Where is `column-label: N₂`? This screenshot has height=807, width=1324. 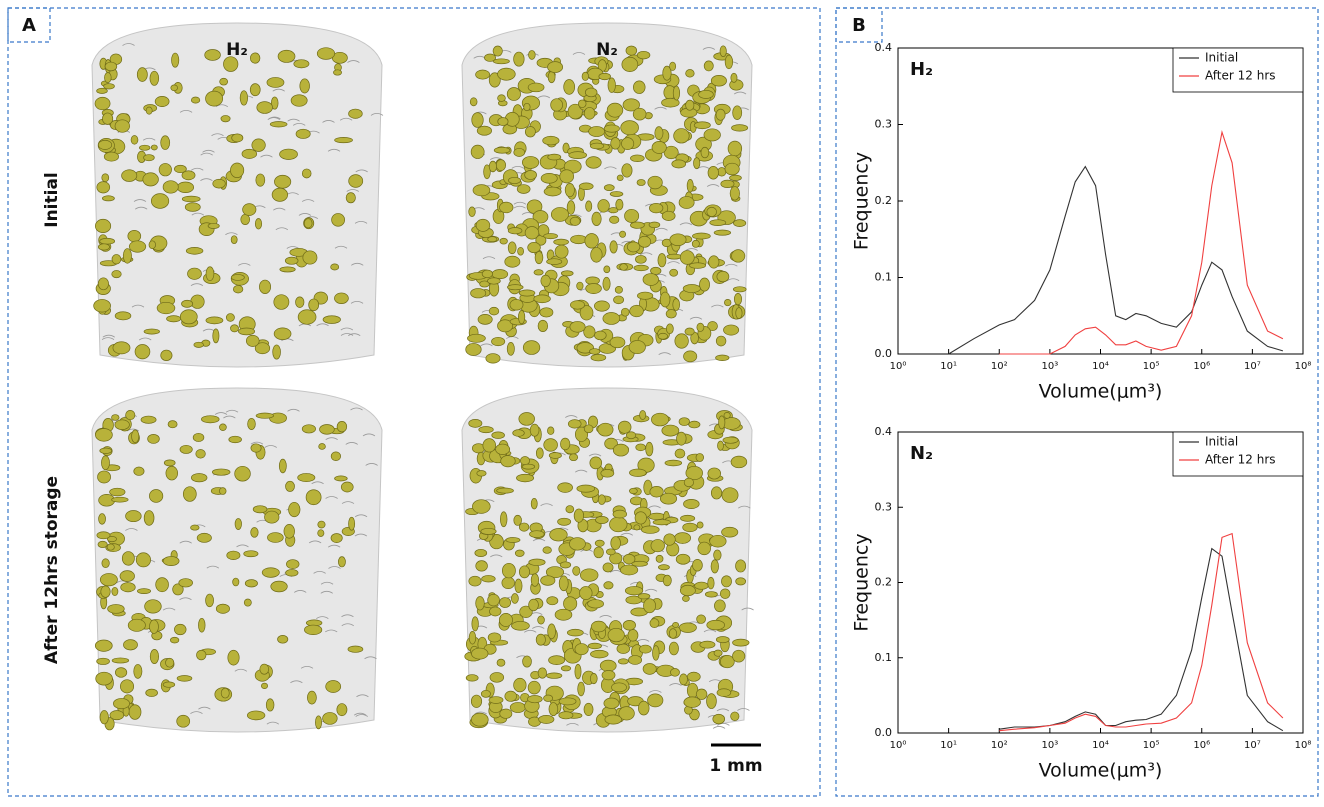 column-label: N₂ is located at coordinates (607, 50).